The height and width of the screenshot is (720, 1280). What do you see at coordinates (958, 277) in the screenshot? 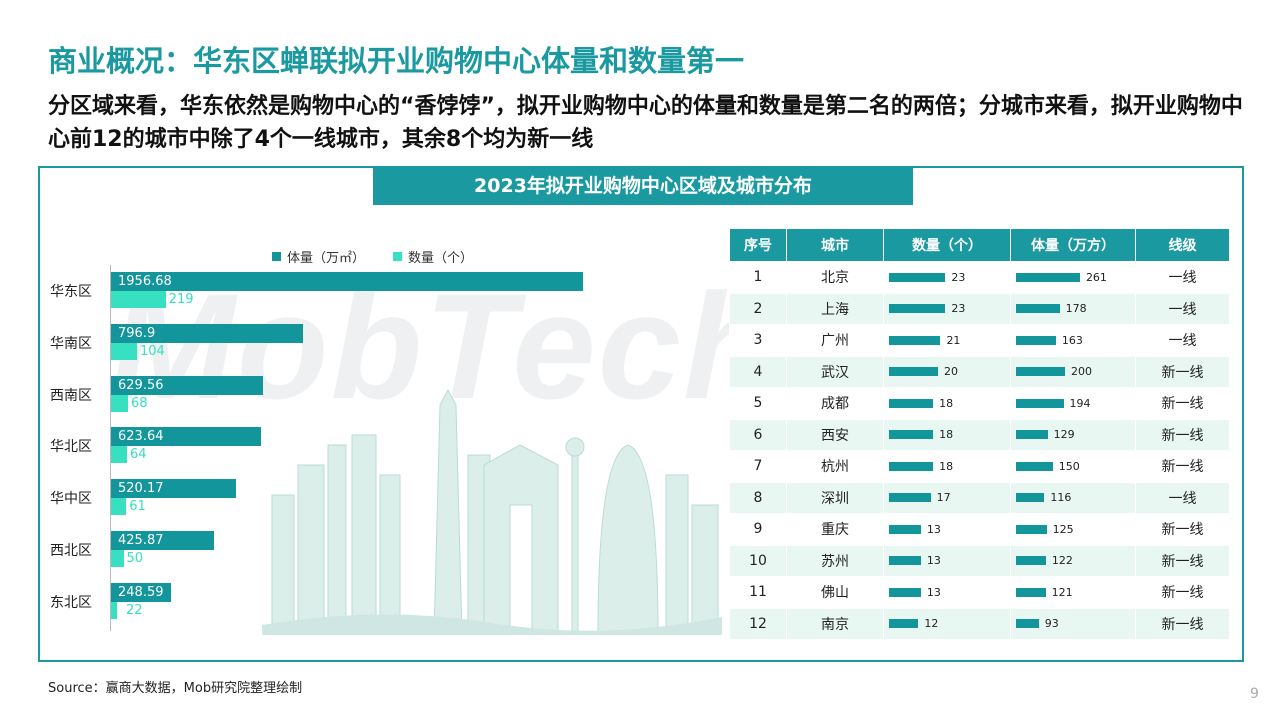
I see `count-cell-label: 23` at bounding box center [958, 277].